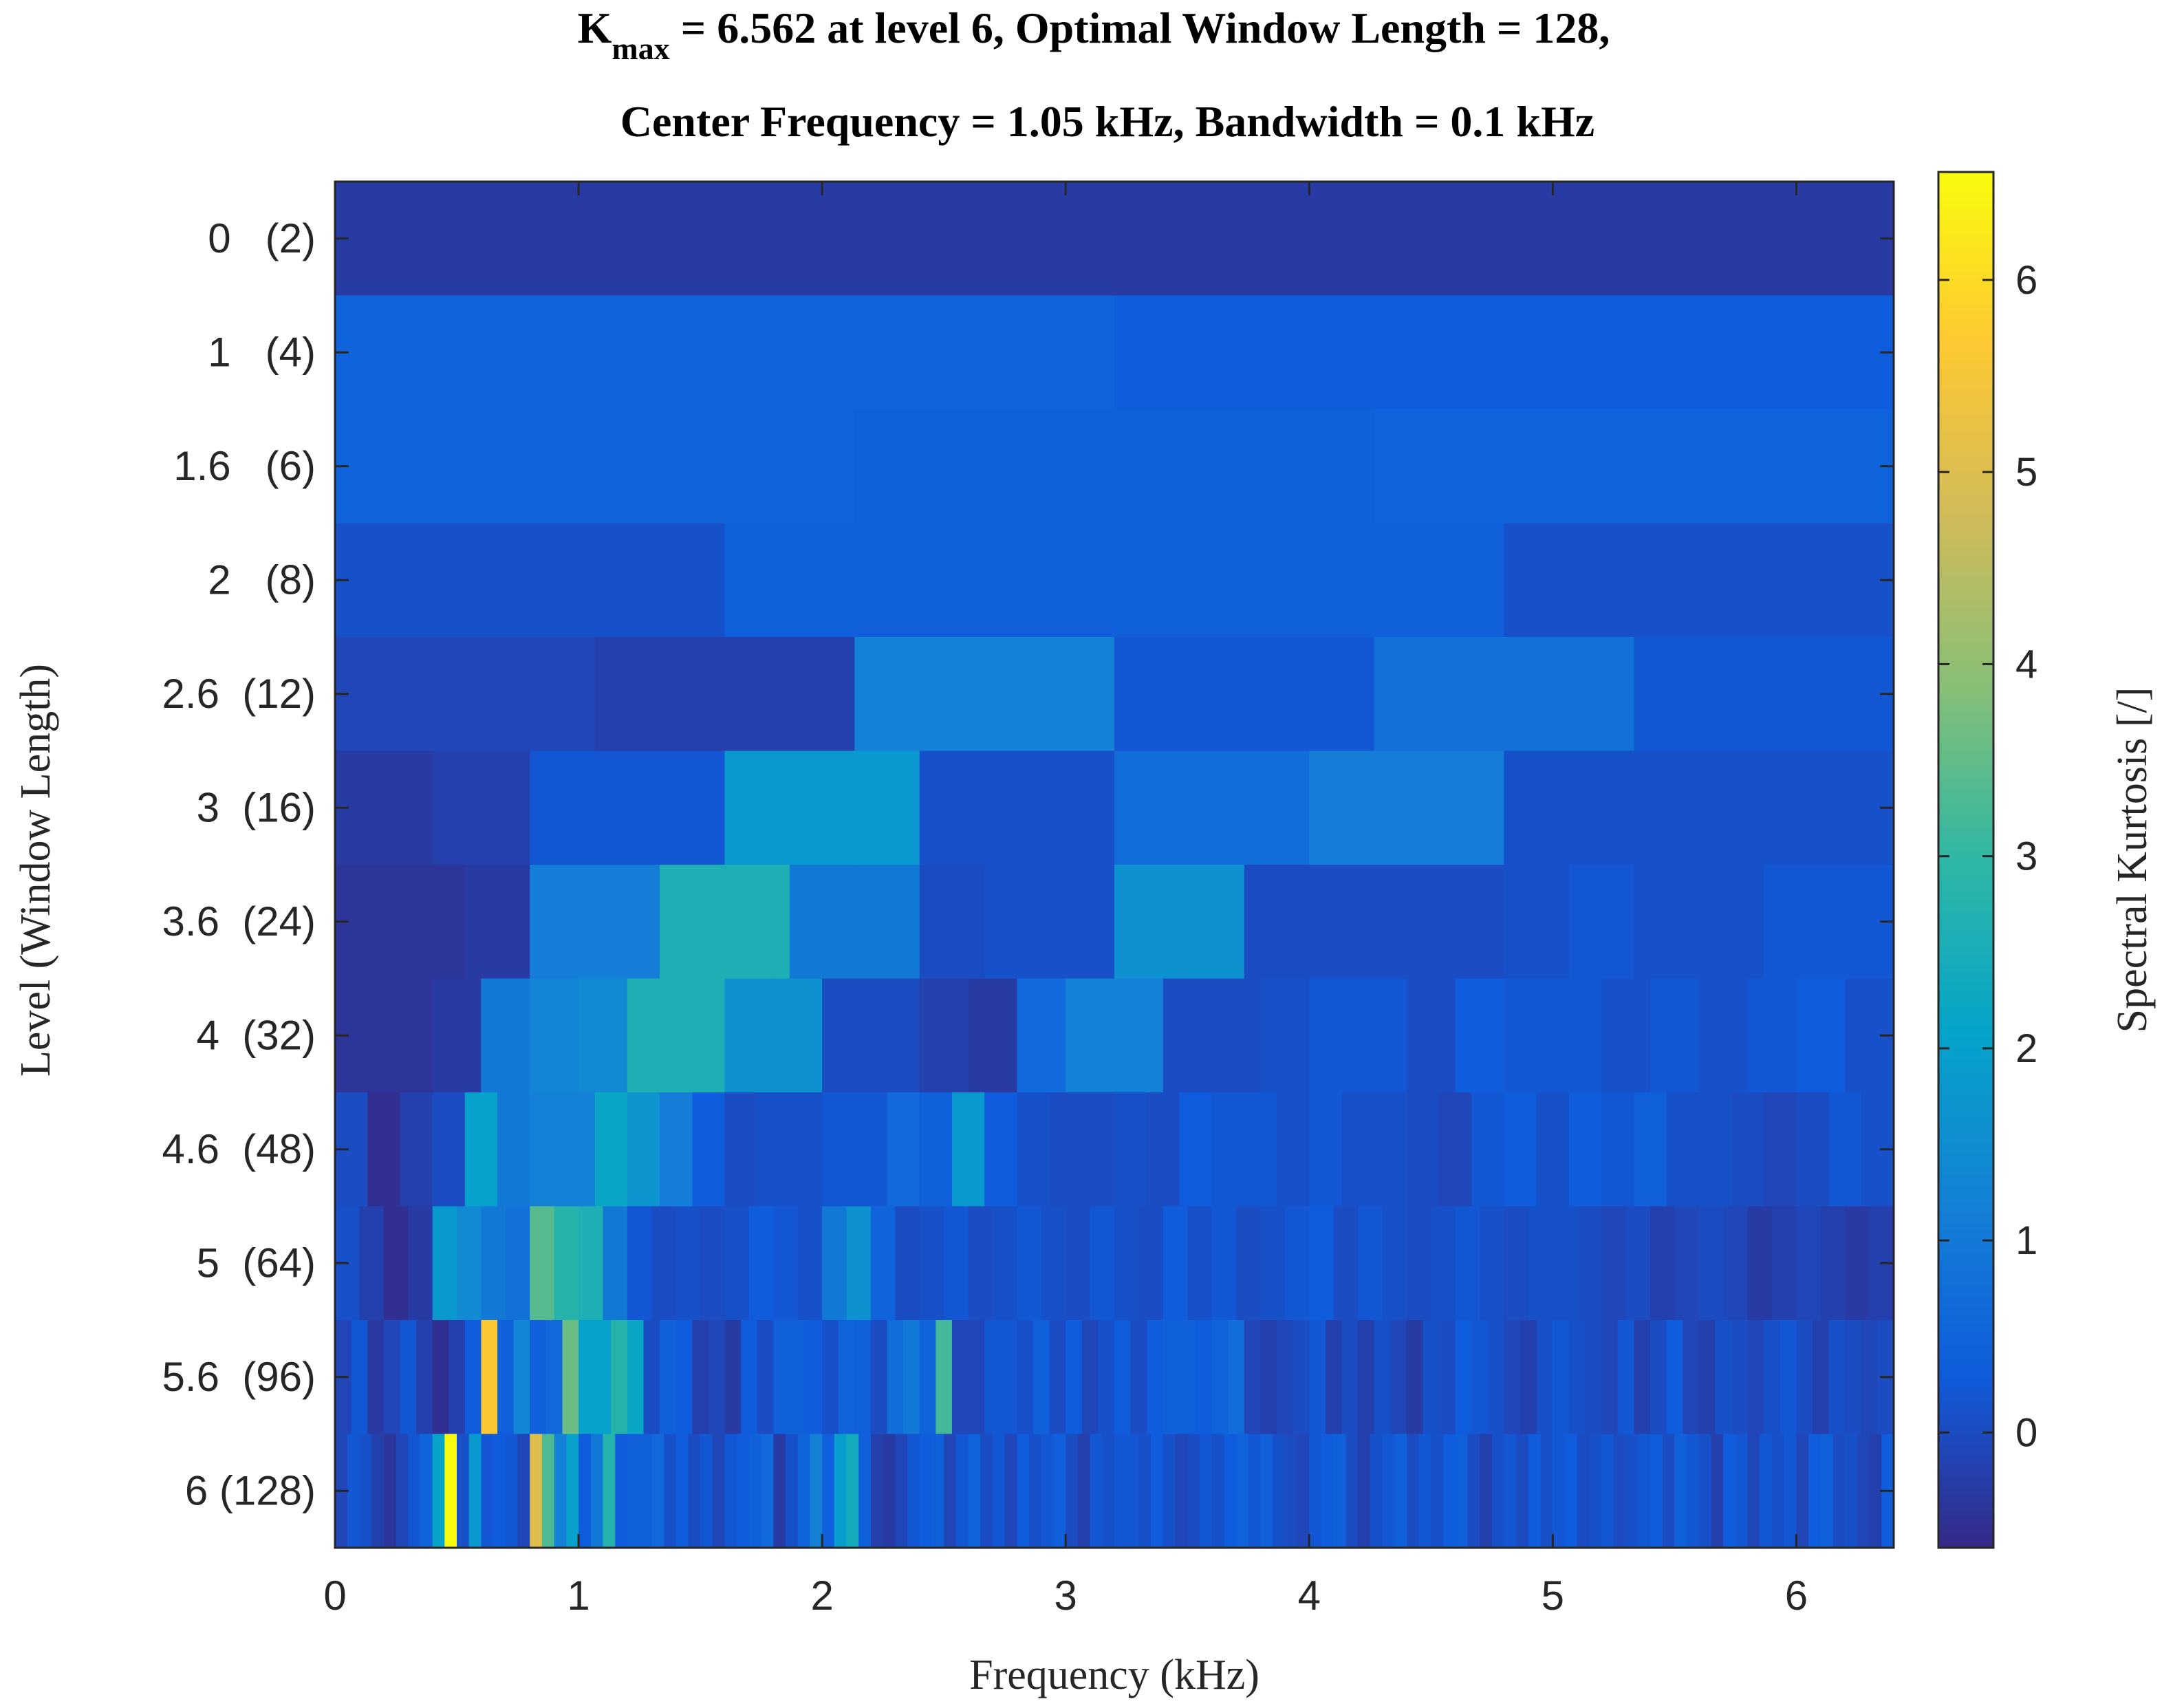 This screenshot has width=2184, height=1706. Describe the element at coordinates (239, 694) in the screenshot. I see `y-tick-label: 2.6 (12)` at that location.